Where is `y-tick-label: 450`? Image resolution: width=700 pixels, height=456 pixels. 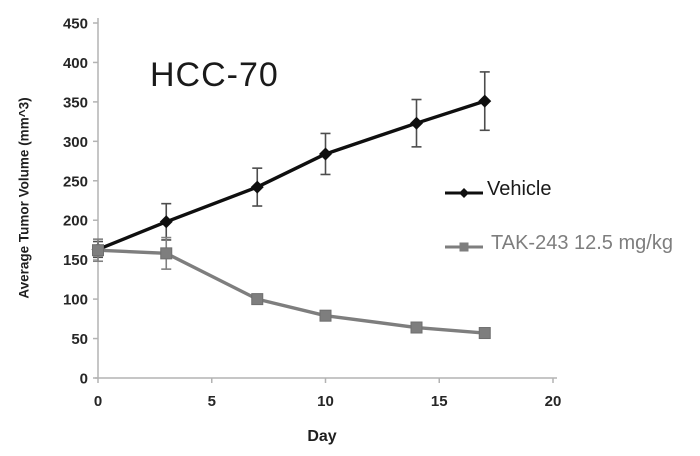
y-tick-label: 450 is located at coordinates (75, 24).